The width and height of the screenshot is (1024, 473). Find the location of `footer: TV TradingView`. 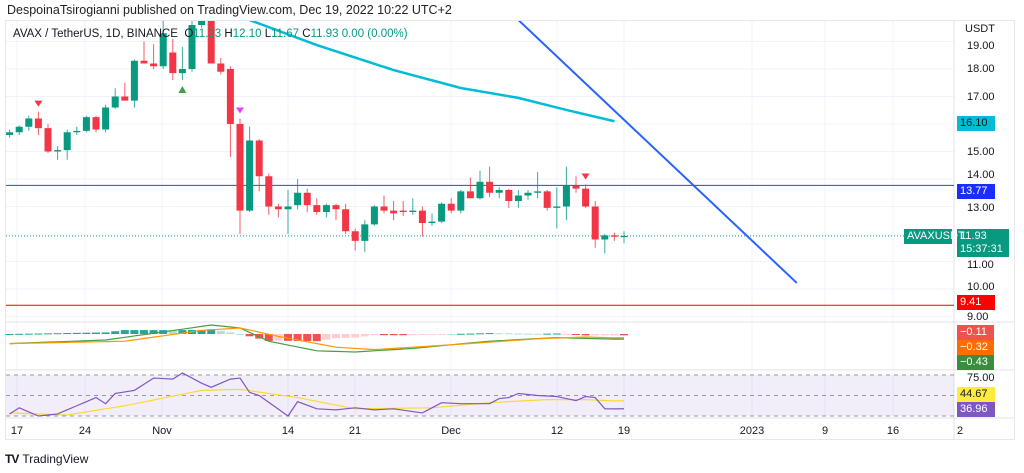

footer: TV TradingView is located at coordinates (46, 459).